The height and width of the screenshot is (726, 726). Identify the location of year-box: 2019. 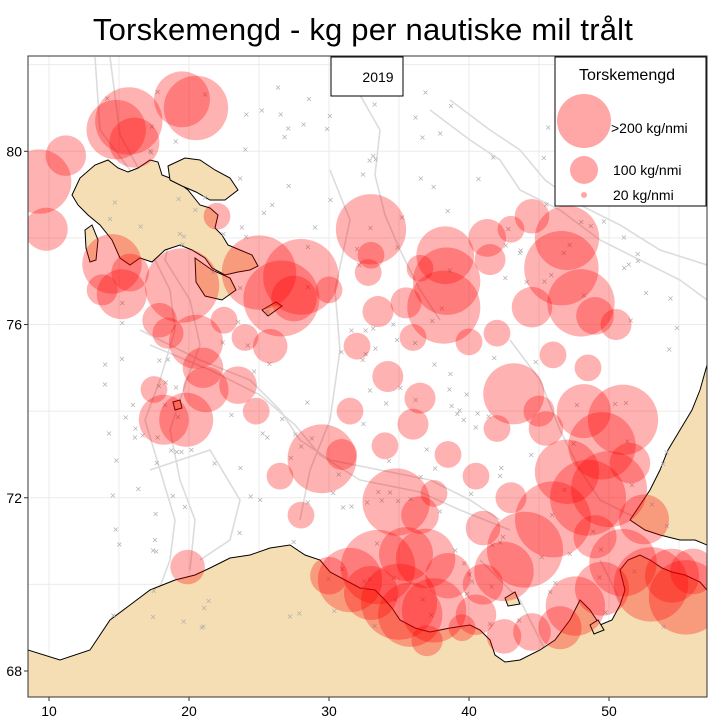
(367, 76).